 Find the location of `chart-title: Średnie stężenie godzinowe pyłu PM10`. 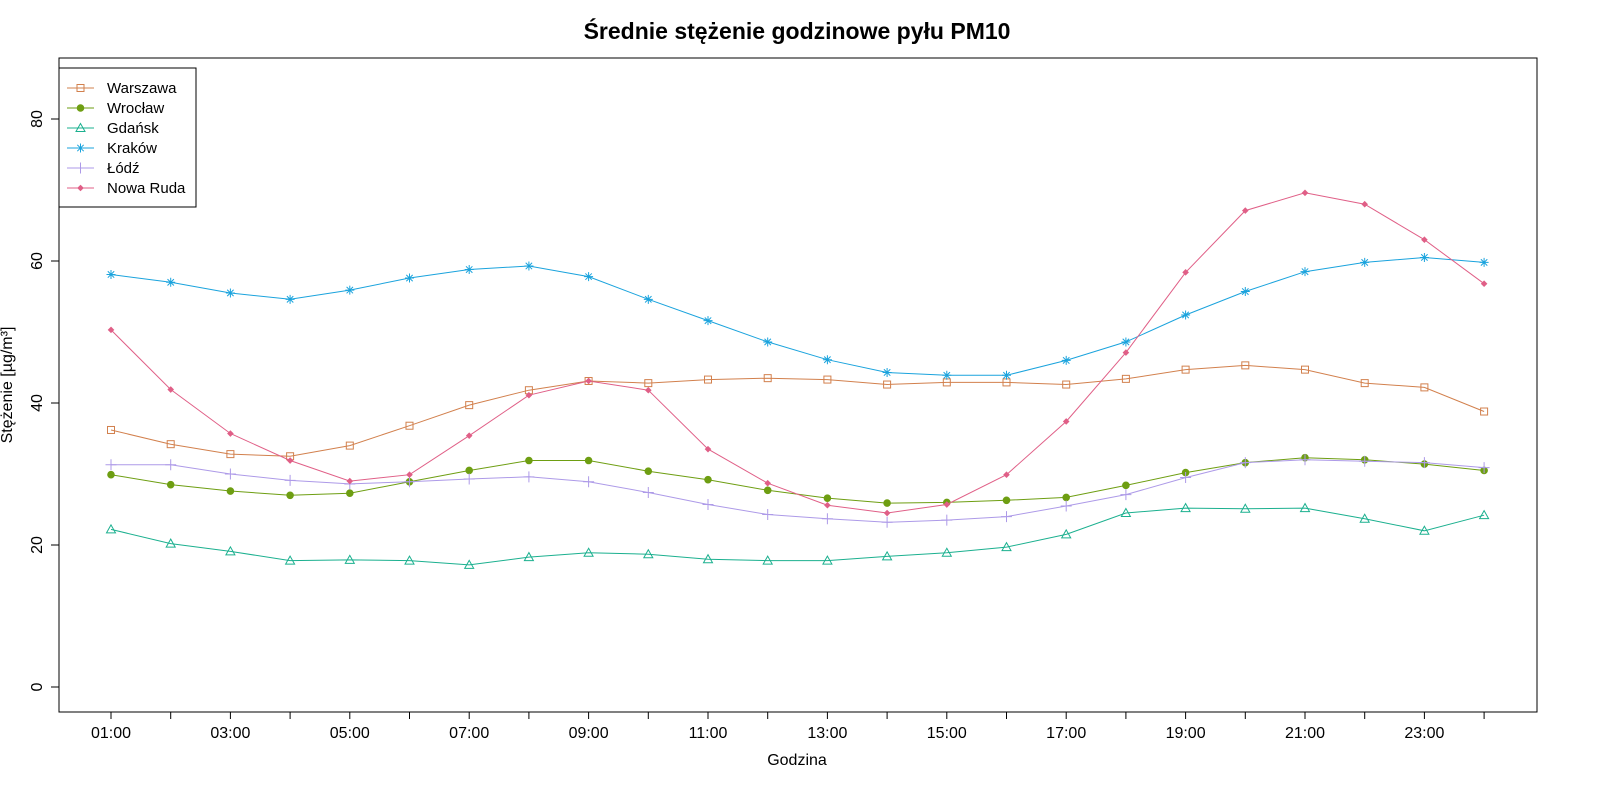

chart-title: Średnie stężenie godzinowe pyłu PM10 is located at coordinates (797, 30).